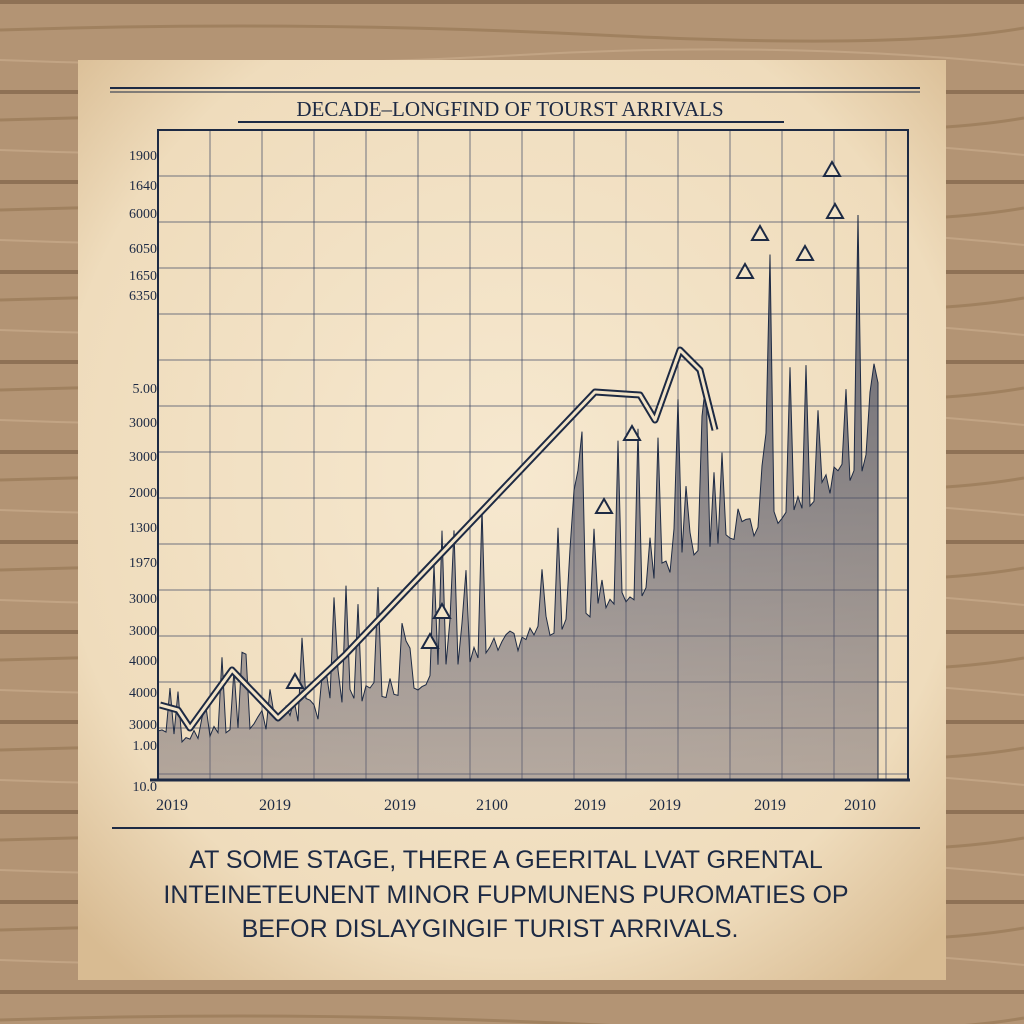 The image size is (1024, 1024). Describe the element at coordinates (143, 214) in the screenshot. I see `y-label: 6000` at that location.